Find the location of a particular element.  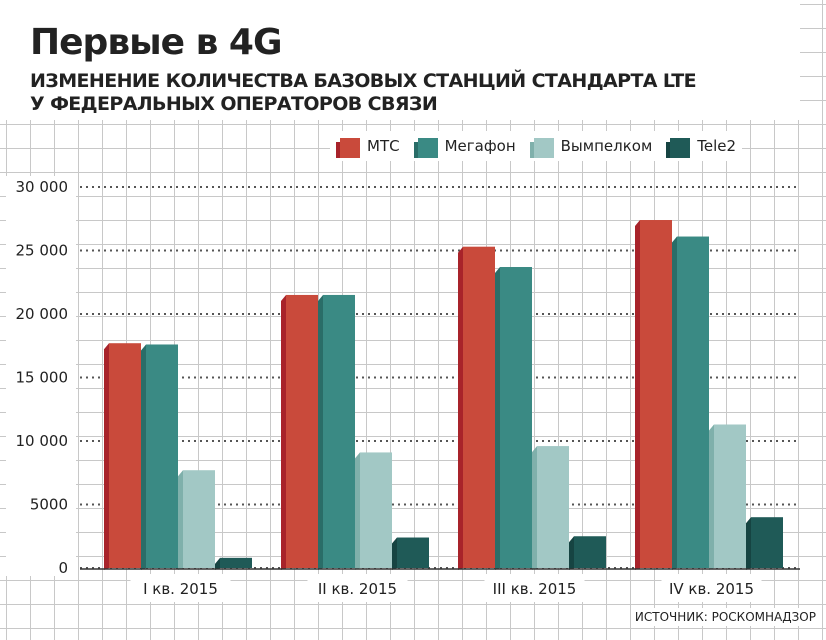

legend-swatch-front-tele2 is located at coordinates (680, 148).